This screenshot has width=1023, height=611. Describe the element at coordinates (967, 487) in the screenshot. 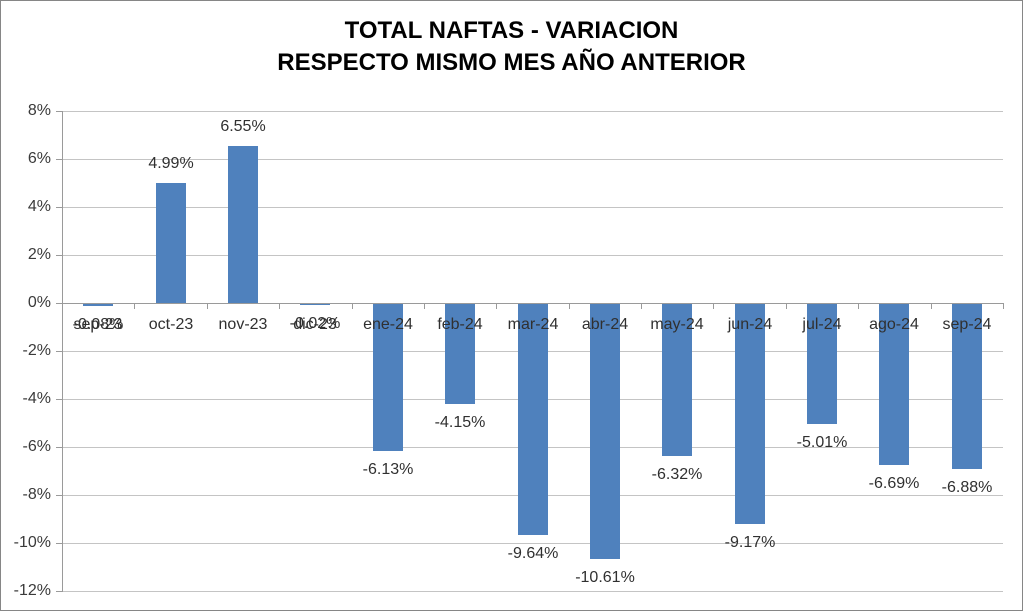

I see `bar-value-label: -6.88%` at that location.